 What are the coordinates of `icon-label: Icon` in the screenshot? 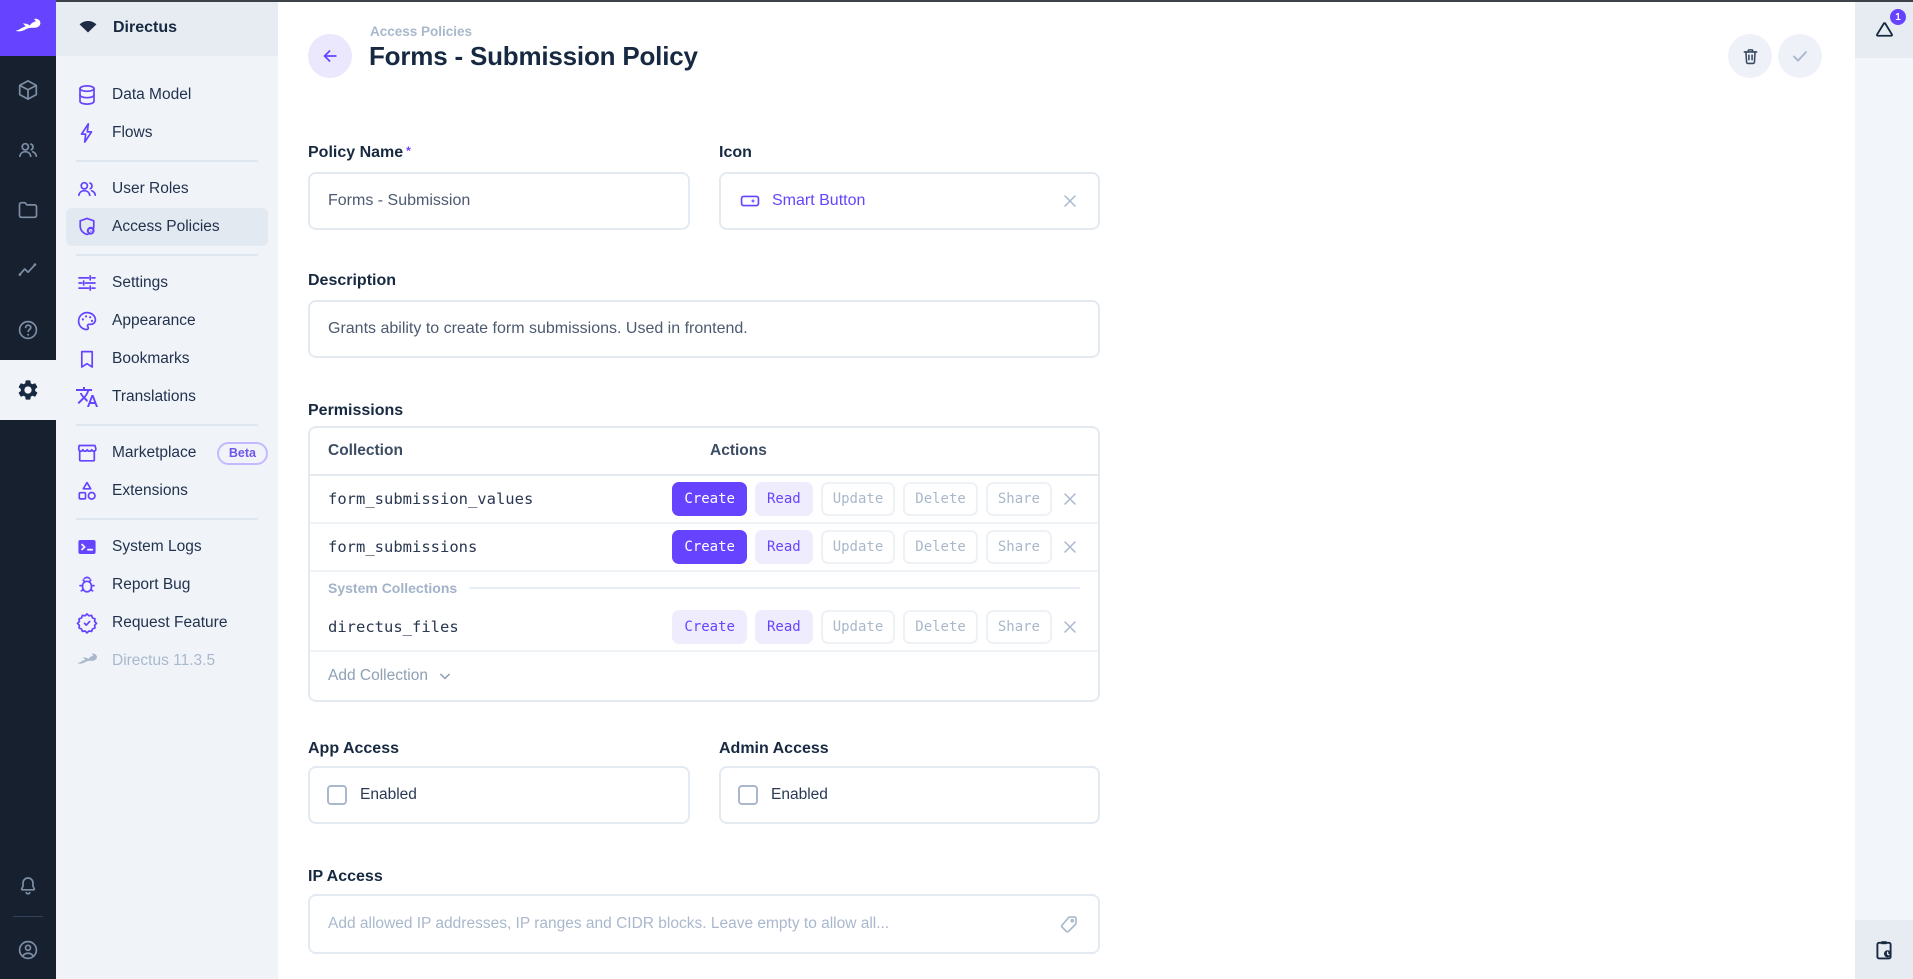 It's located at (735, 152).